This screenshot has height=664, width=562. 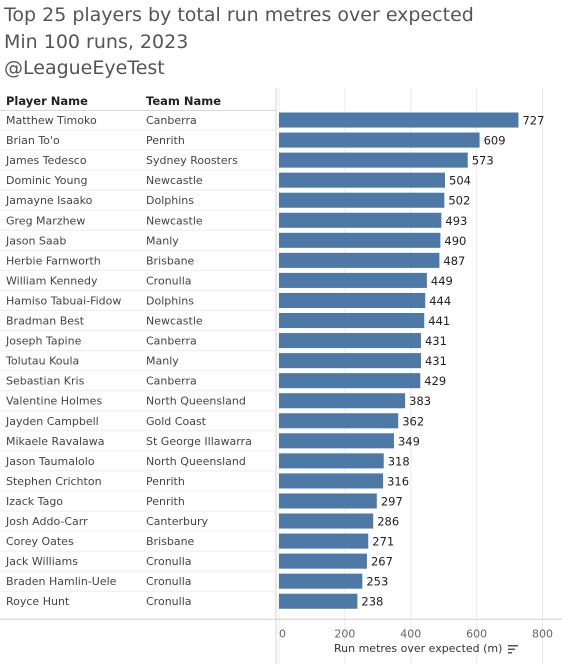 What do you see at coordinates (46, 160) in the screenshot?
I see `player-name: James Tedesco` at bounding box center [46, 160].